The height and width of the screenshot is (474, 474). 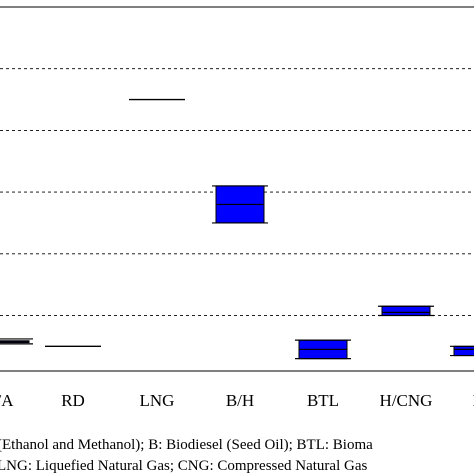 I want to click on box-h-cng, so click(x=406, y=311).